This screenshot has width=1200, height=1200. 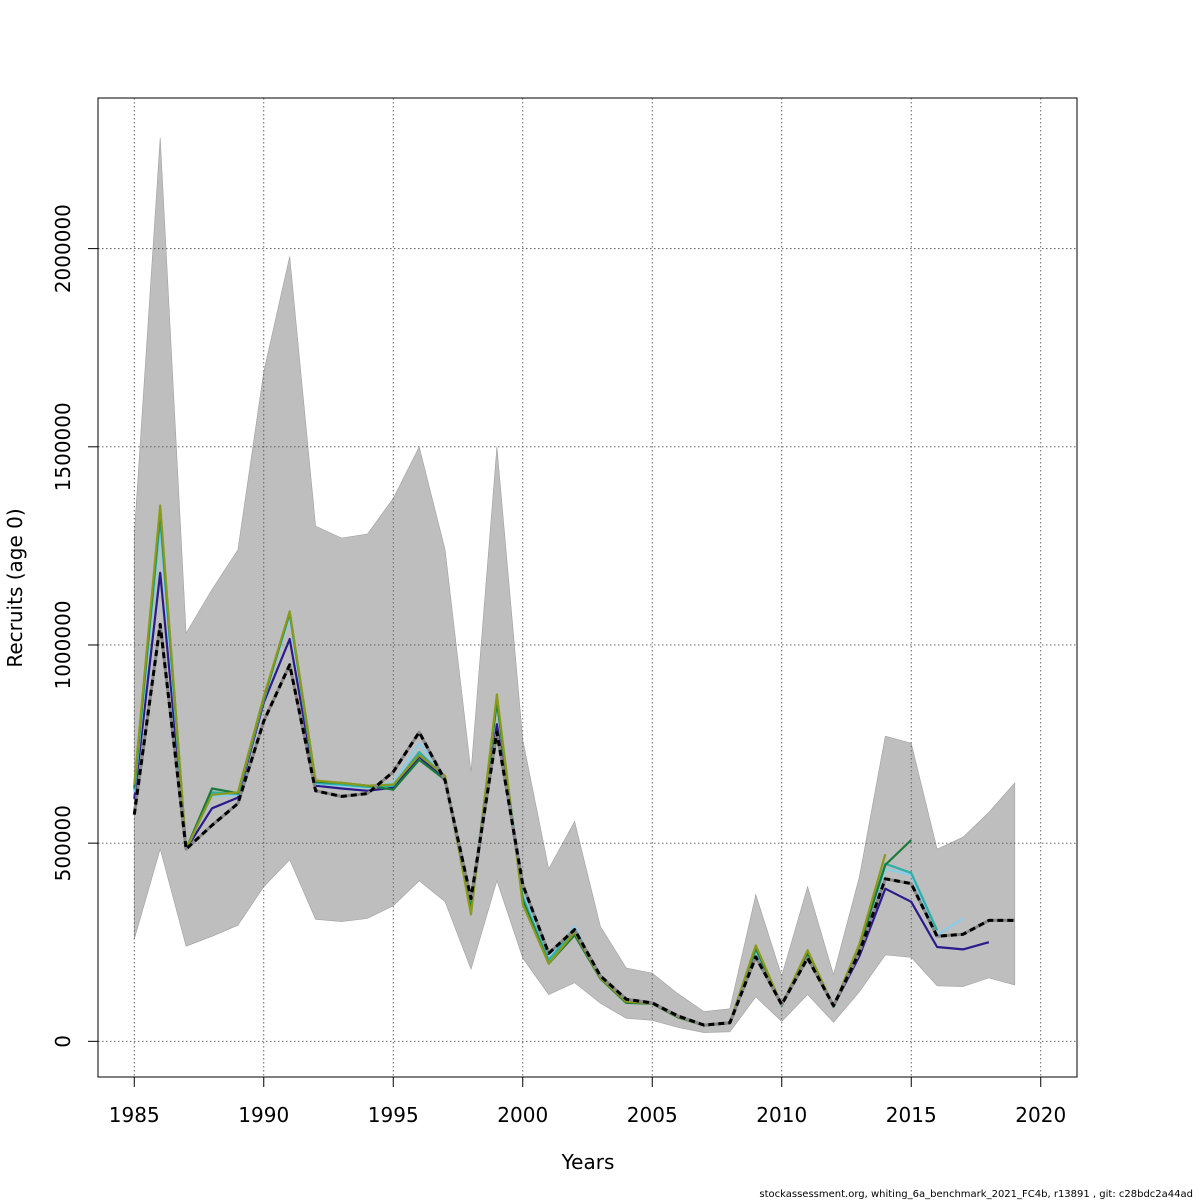 What do you see at coordinates (588, 1162) in the screenshot?
I see `x-axis-title: Years` at bounding box center [588, 1162].